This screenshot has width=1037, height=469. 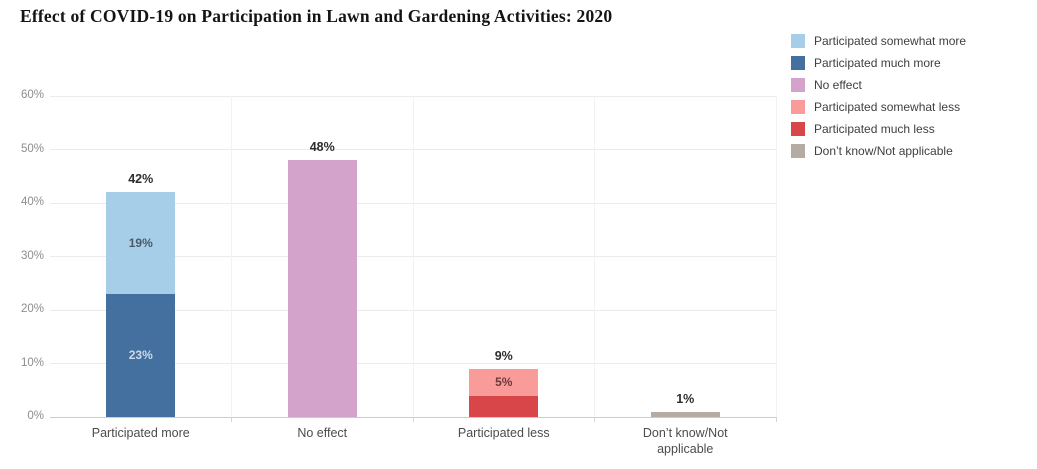 I want to click on segment-value-label: 23%, so click(x=140, y=355).